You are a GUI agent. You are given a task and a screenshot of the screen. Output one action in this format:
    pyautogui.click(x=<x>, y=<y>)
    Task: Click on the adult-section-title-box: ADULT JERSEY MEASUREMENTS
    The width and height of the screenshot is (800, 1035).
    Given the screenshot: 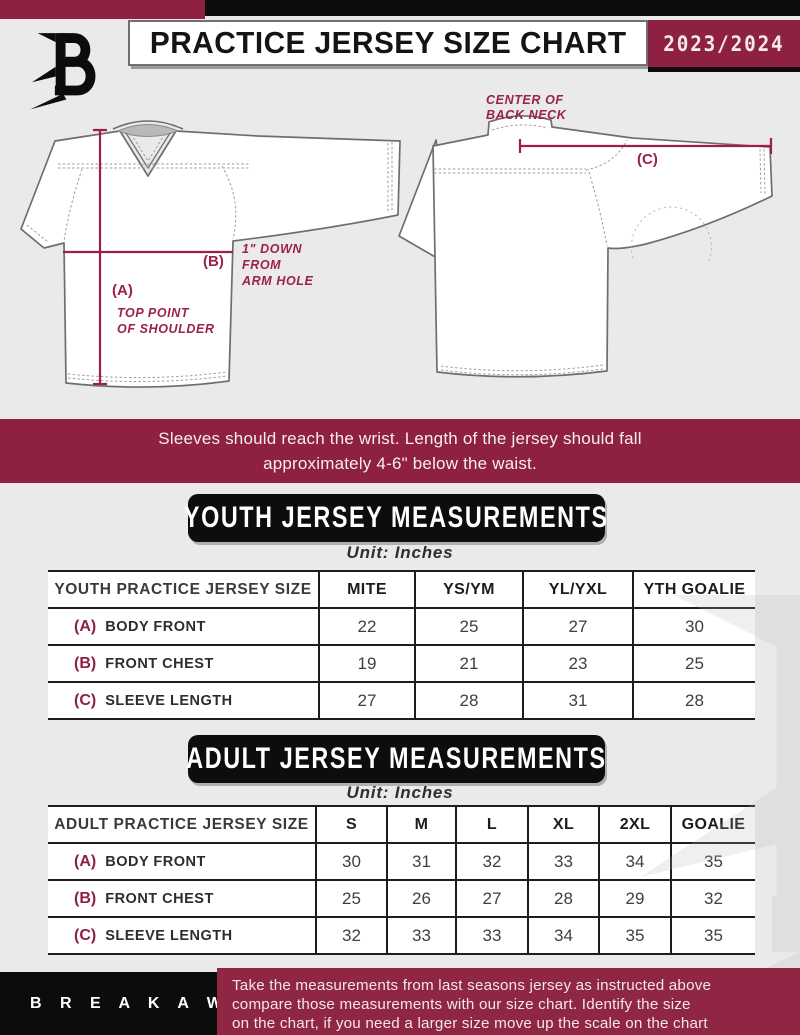 What is the action you would take?
    pyautogui.click(x=396, y=759)
    